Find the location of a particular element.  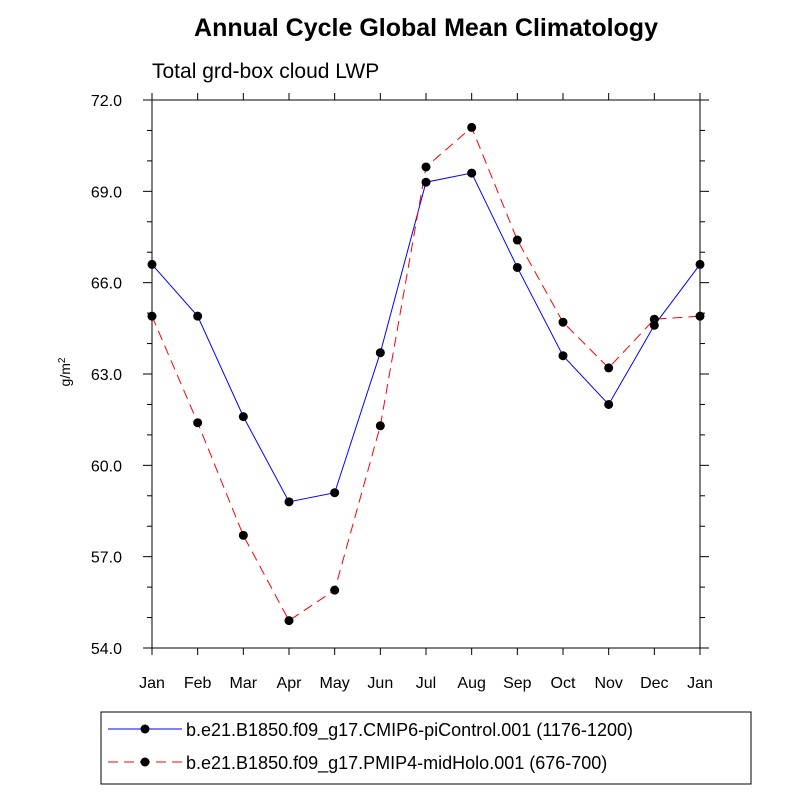

y-tick-labels: 54.0 57.0 60.0 63.0 66.0 69.0 72.0 is located at coordinates (106, 375).